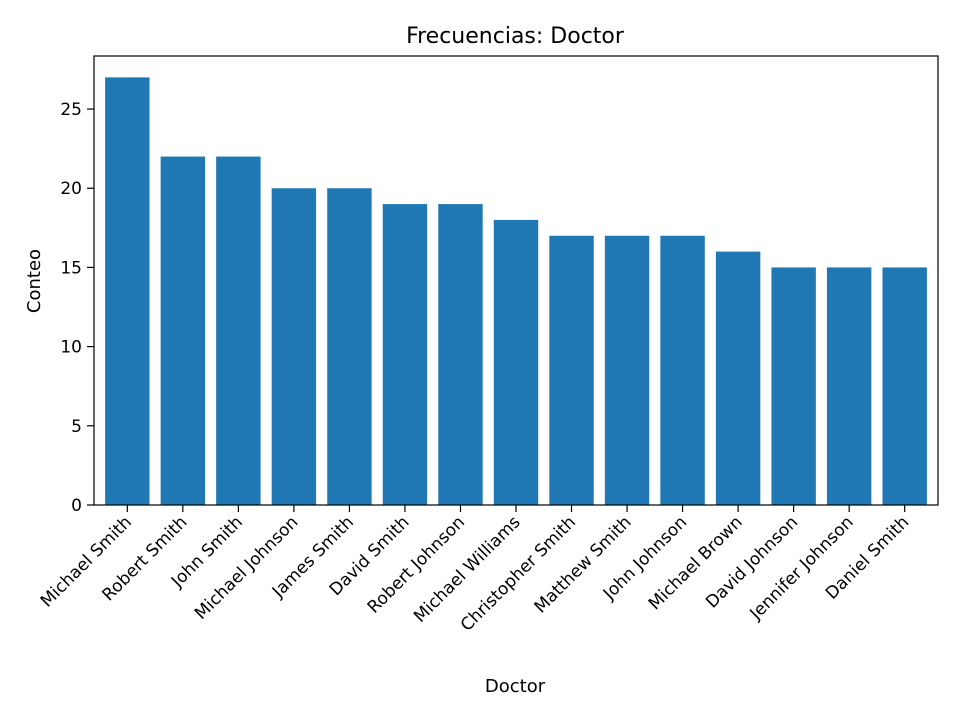 The width and height of the screenshot is (960, 720). Describe the element at coordinates (738, 378) in the screenshot. I see `bar-michael-brown` at that location.